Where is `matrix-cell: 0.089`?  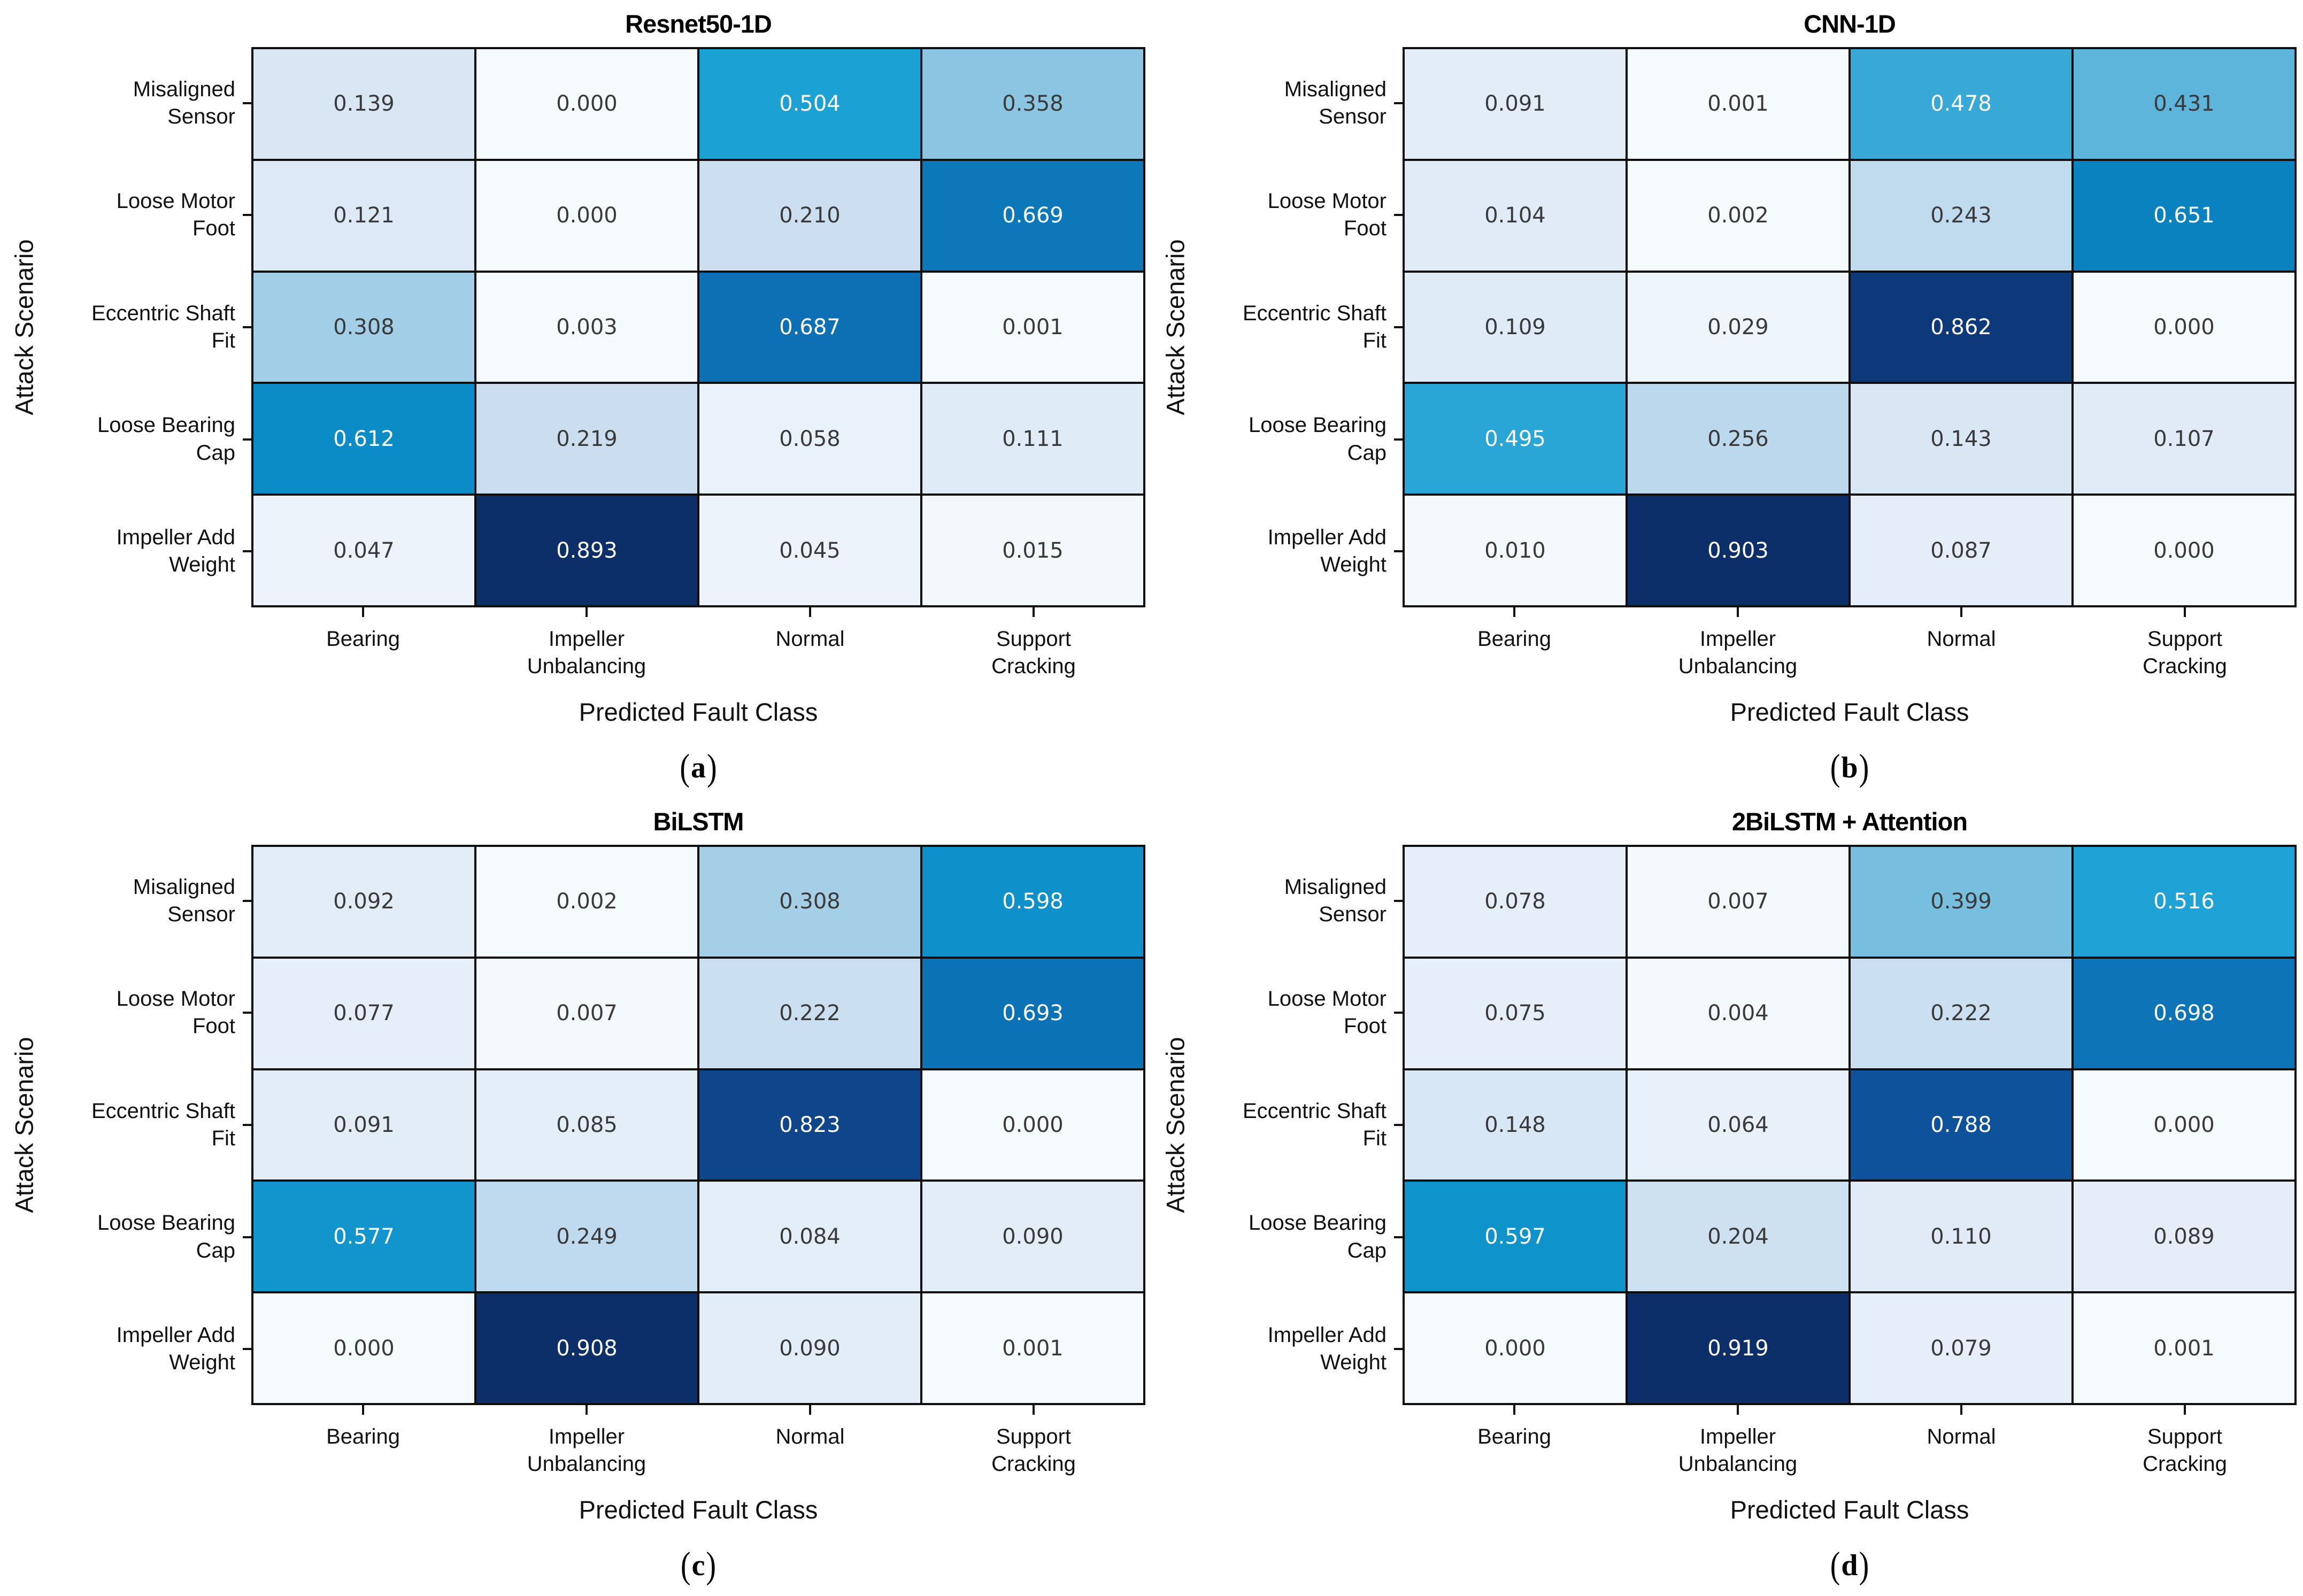 matrix-cell: 0.089 is located at coordinates (2184, 1237).